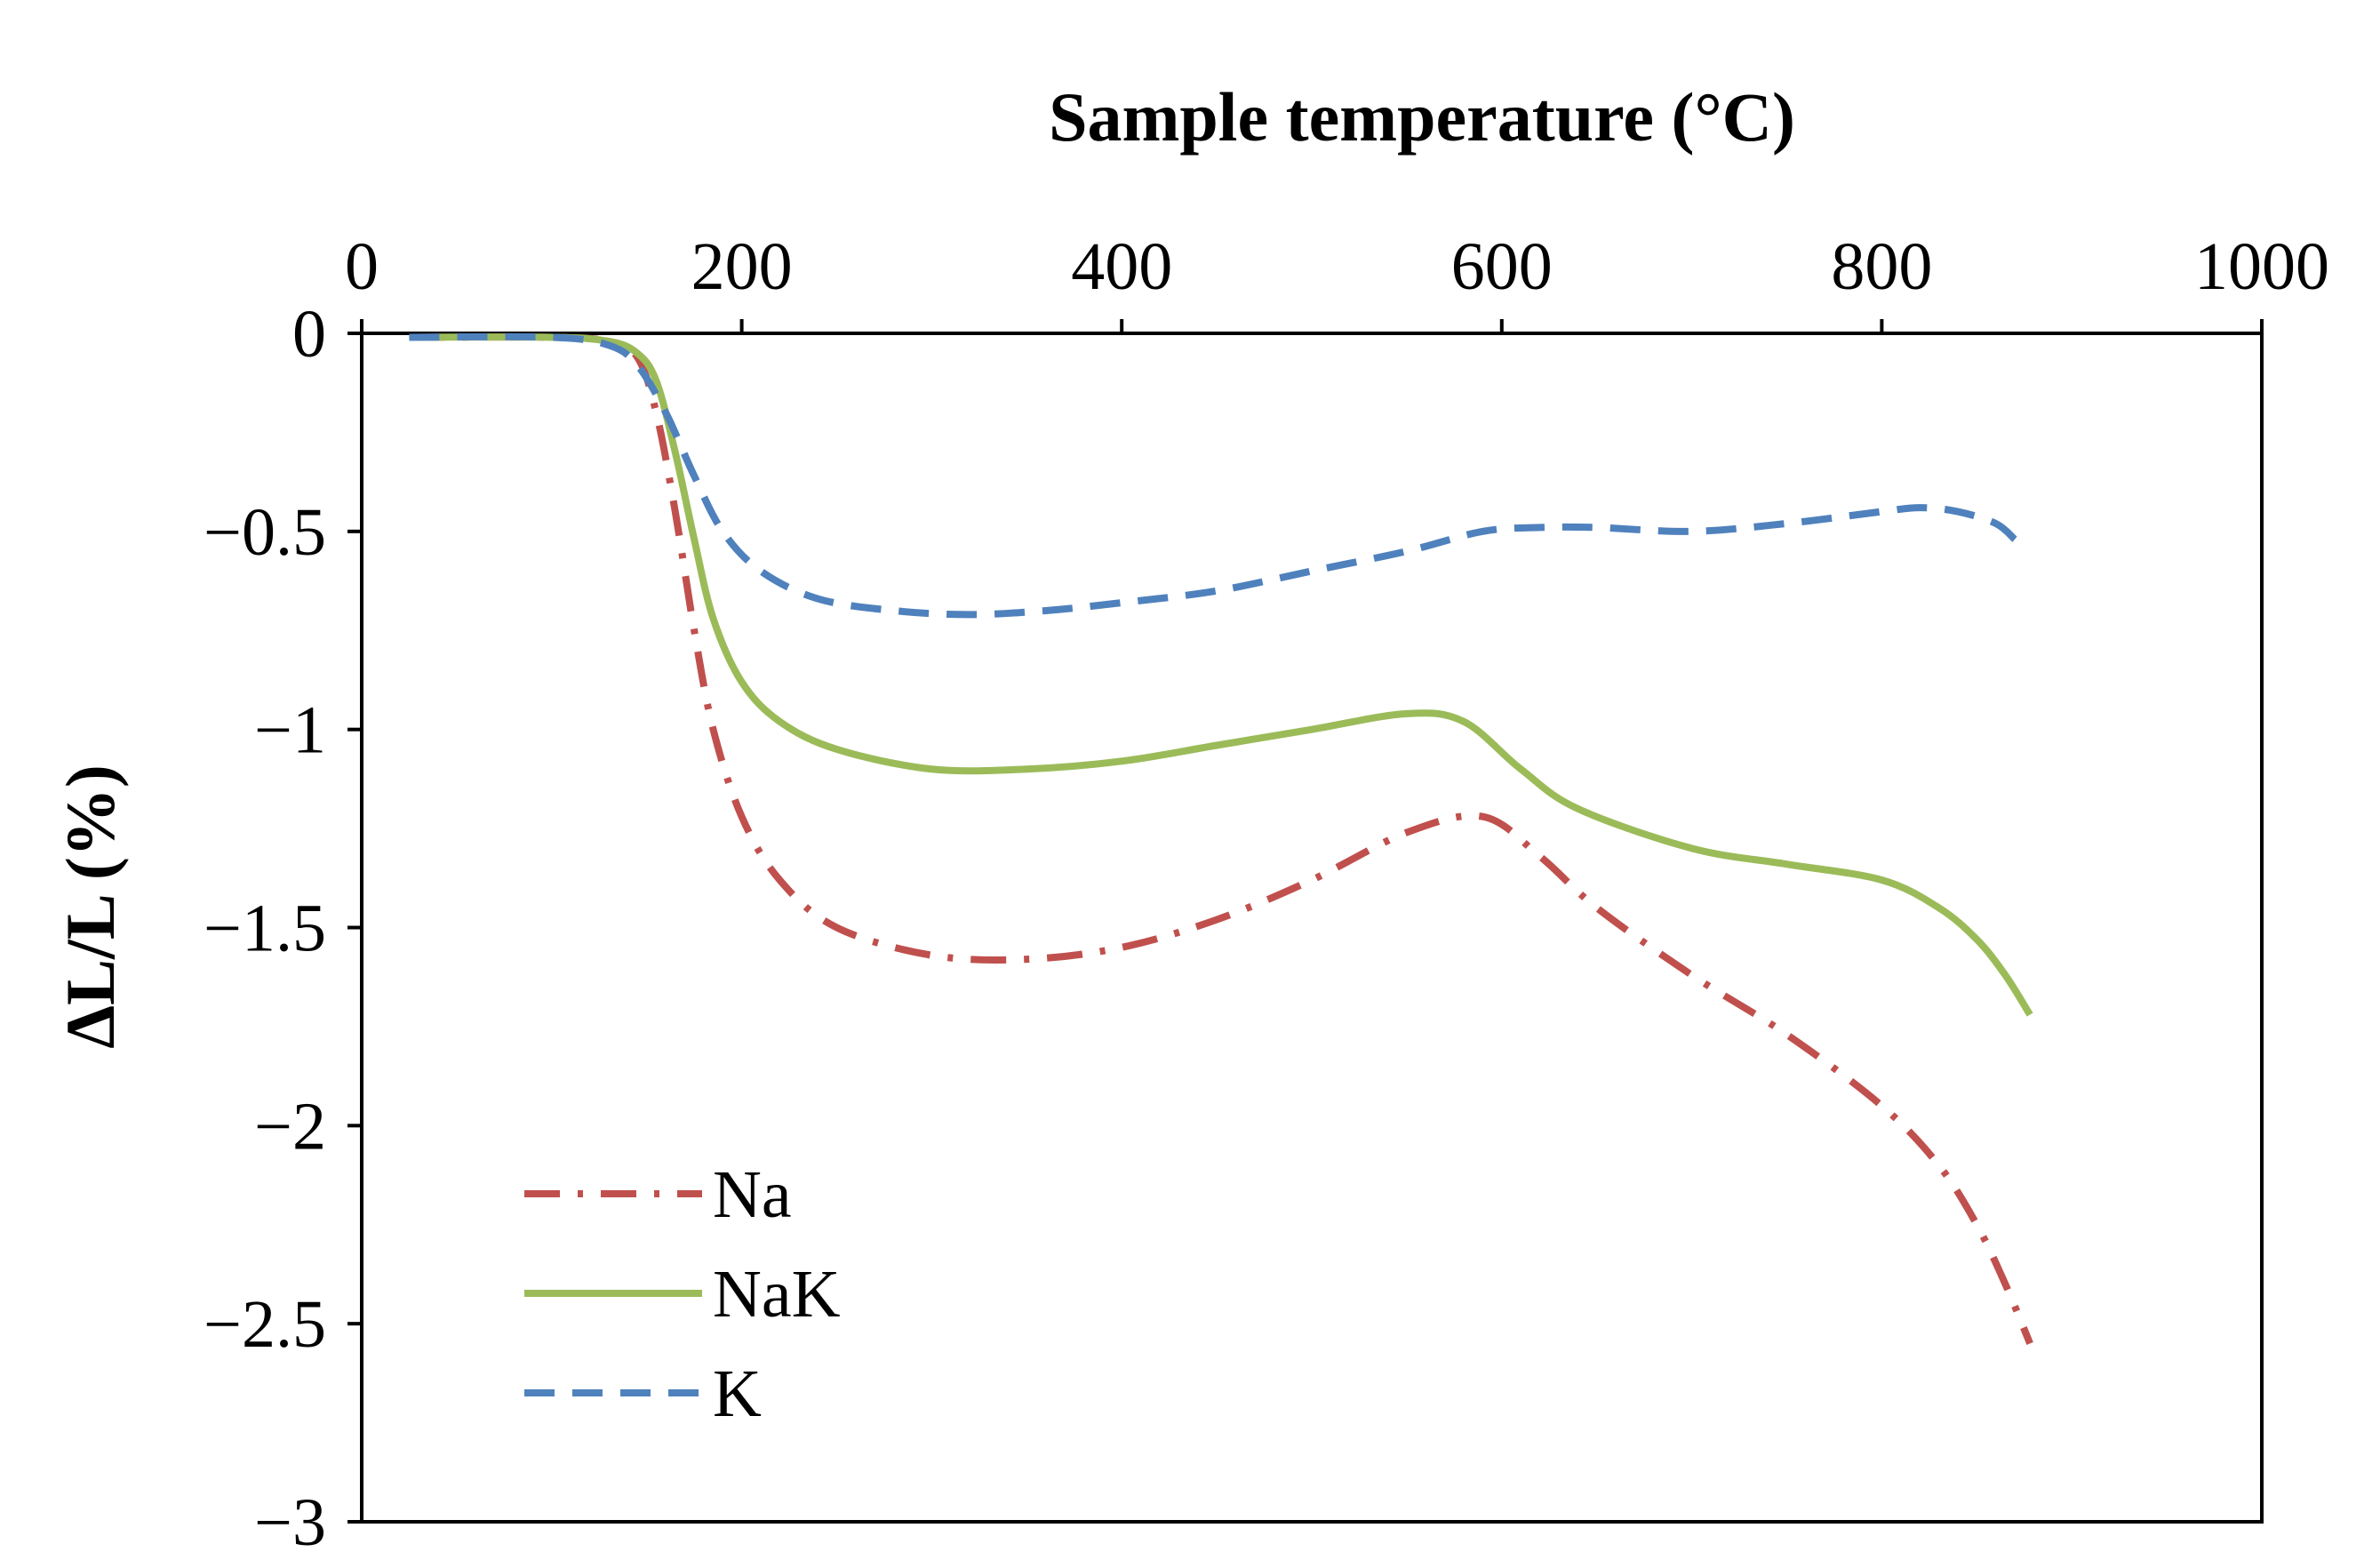  Describe the element at coordinates (90, 906) in the screenshot. I see `y-axis-title: ΔL/L (%)` at that location.